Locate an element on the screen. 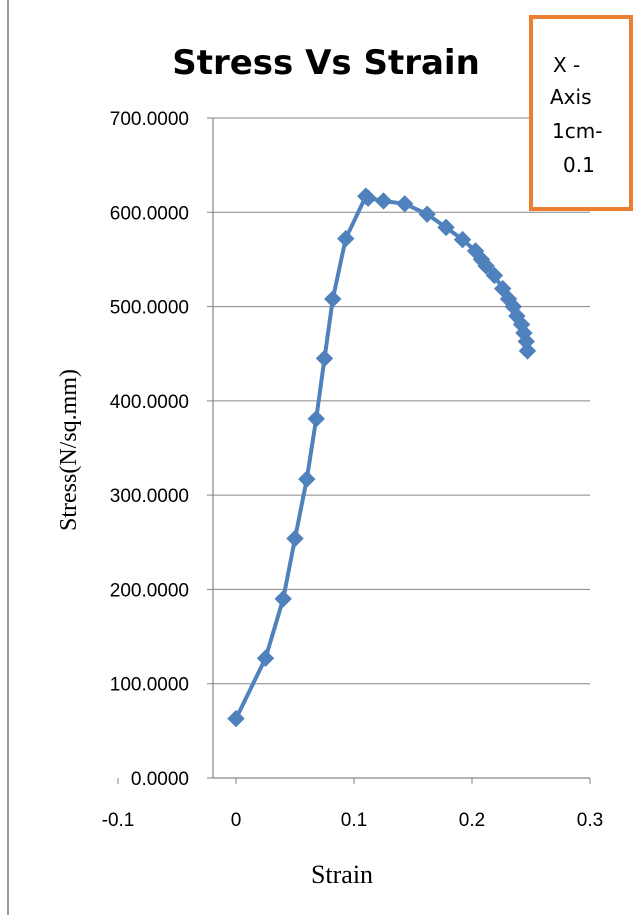 The width and height of the screenshot is (635, 915). note-box is located at coordinates (581, 113).